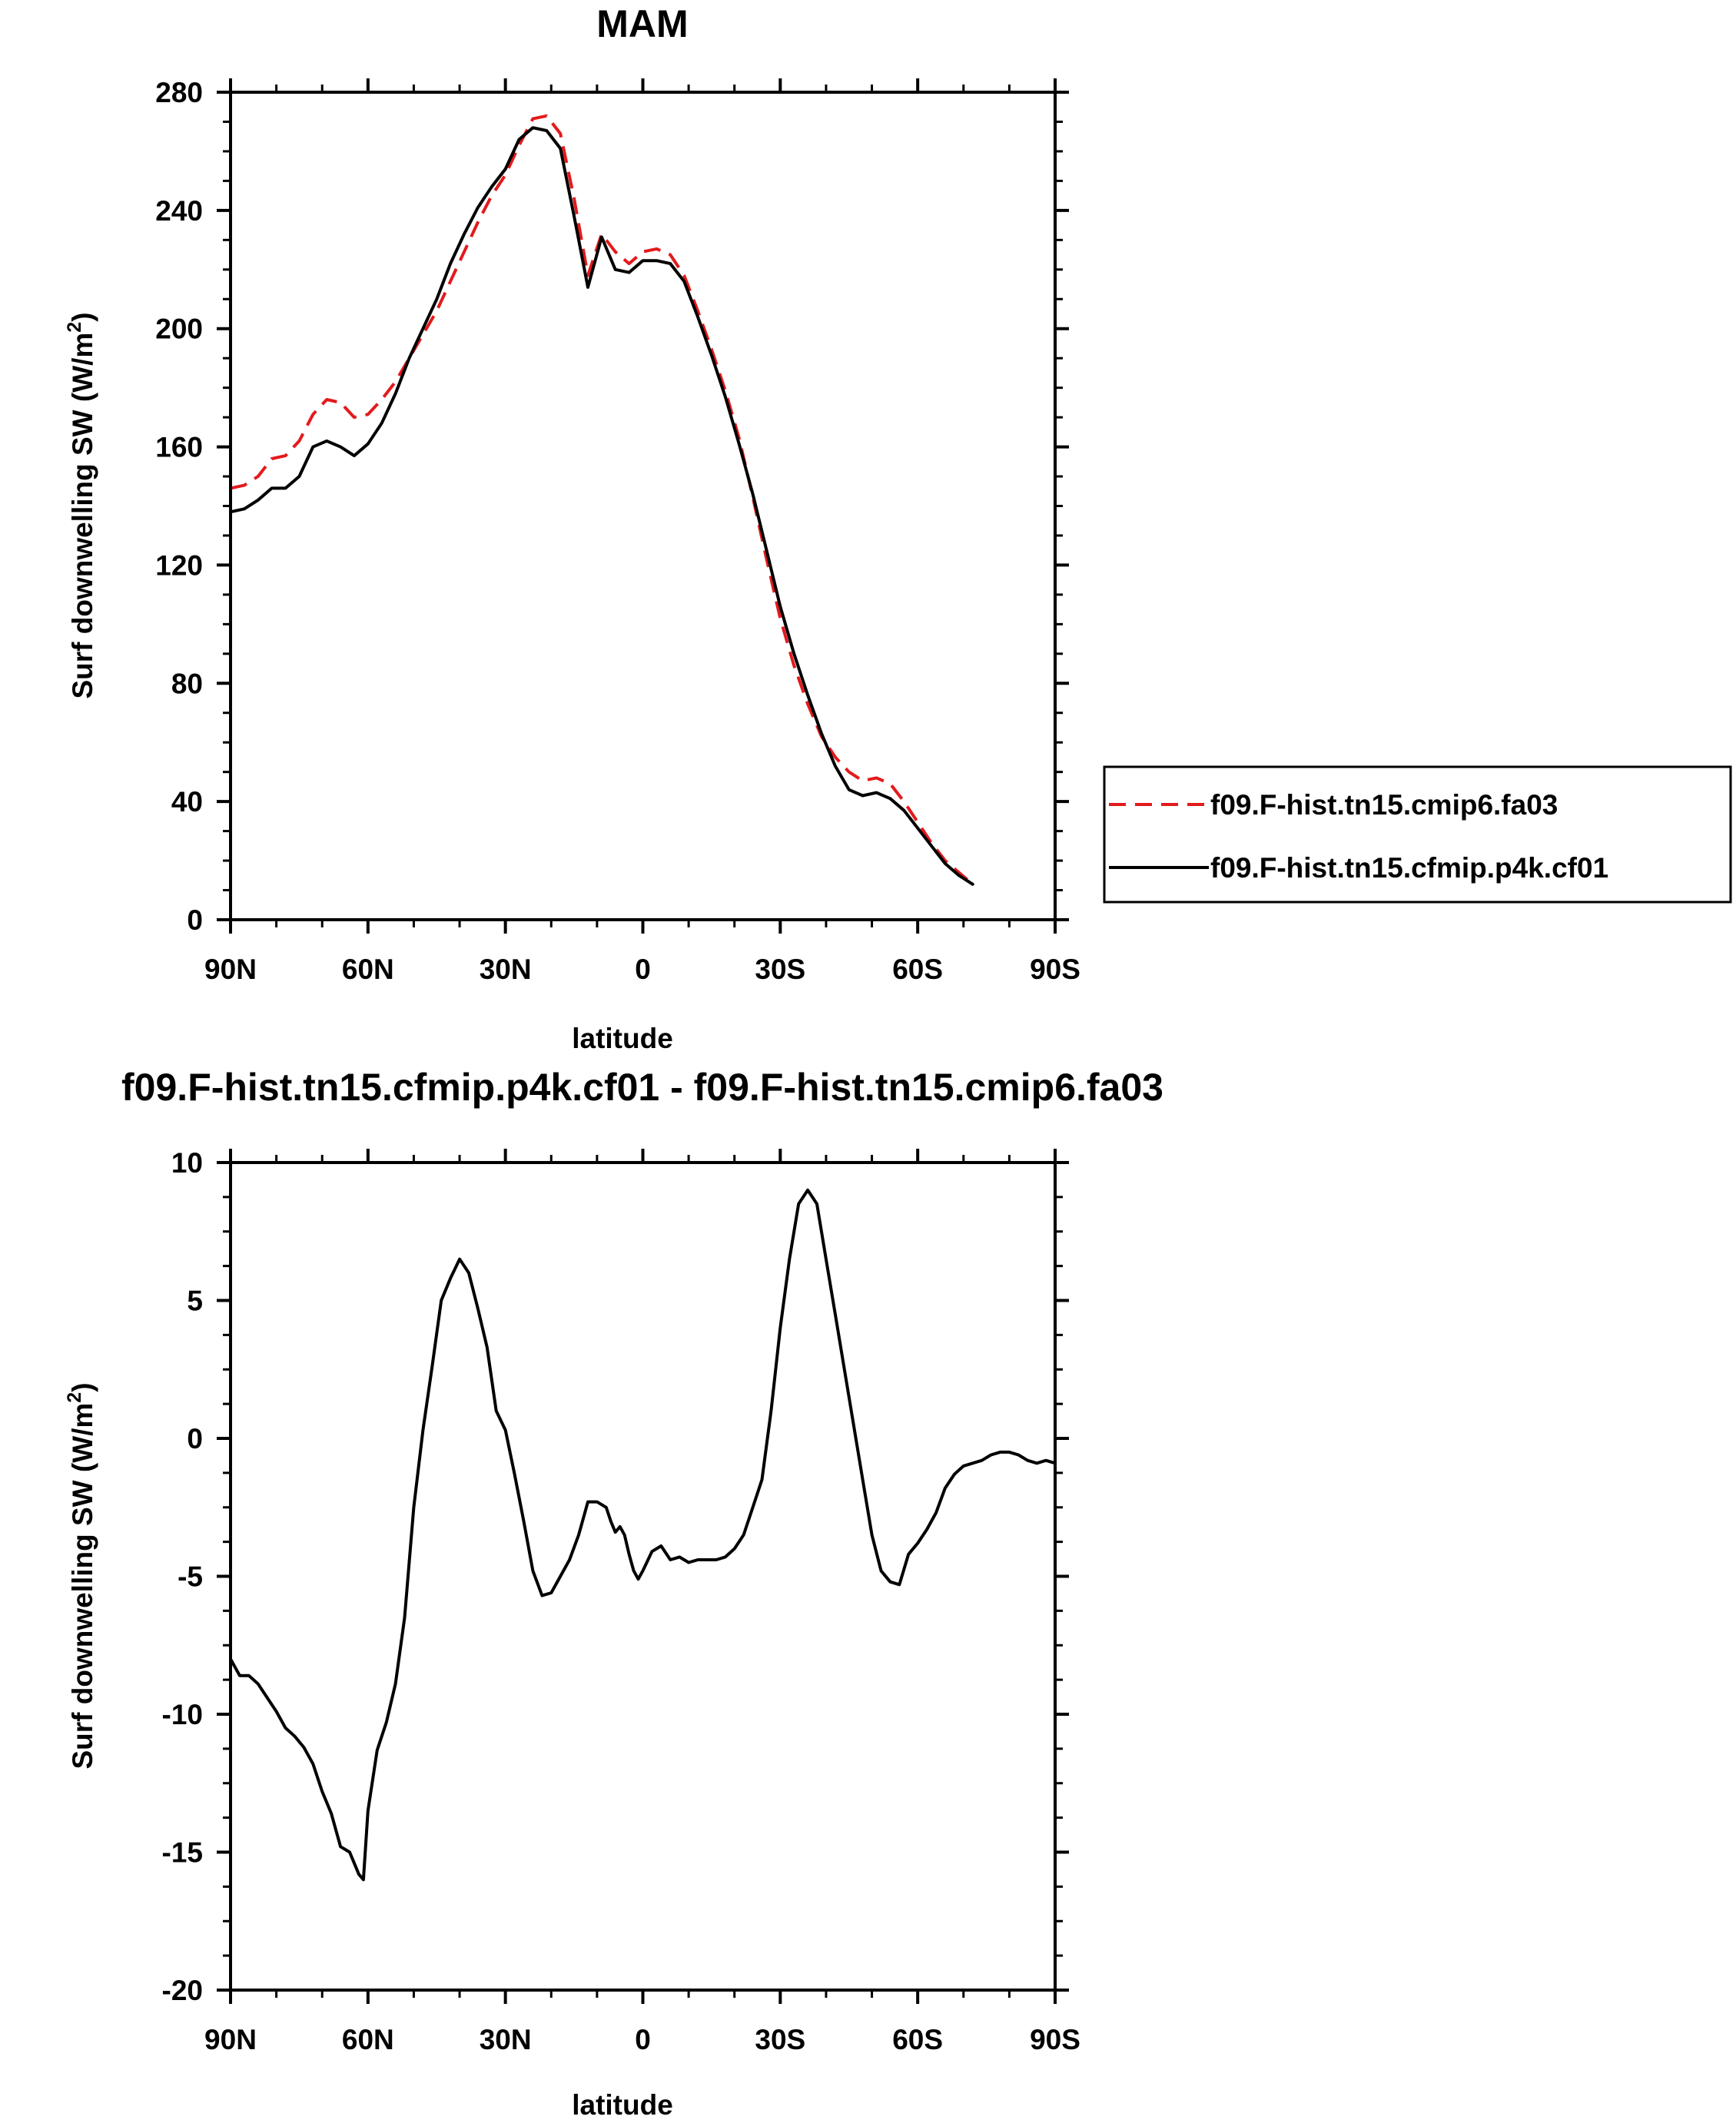 The width and height of the screenshot is (1736, 2123). Describe the element at coordinates (187, 683) in the screenshot. I see `y-tick-label: 80` at that location.